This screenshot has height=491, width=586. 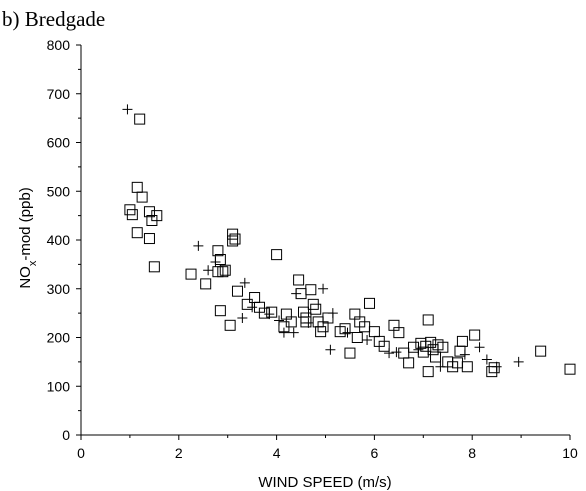 I want to click on x-tick-label: 6, so click(x=375, y=453).